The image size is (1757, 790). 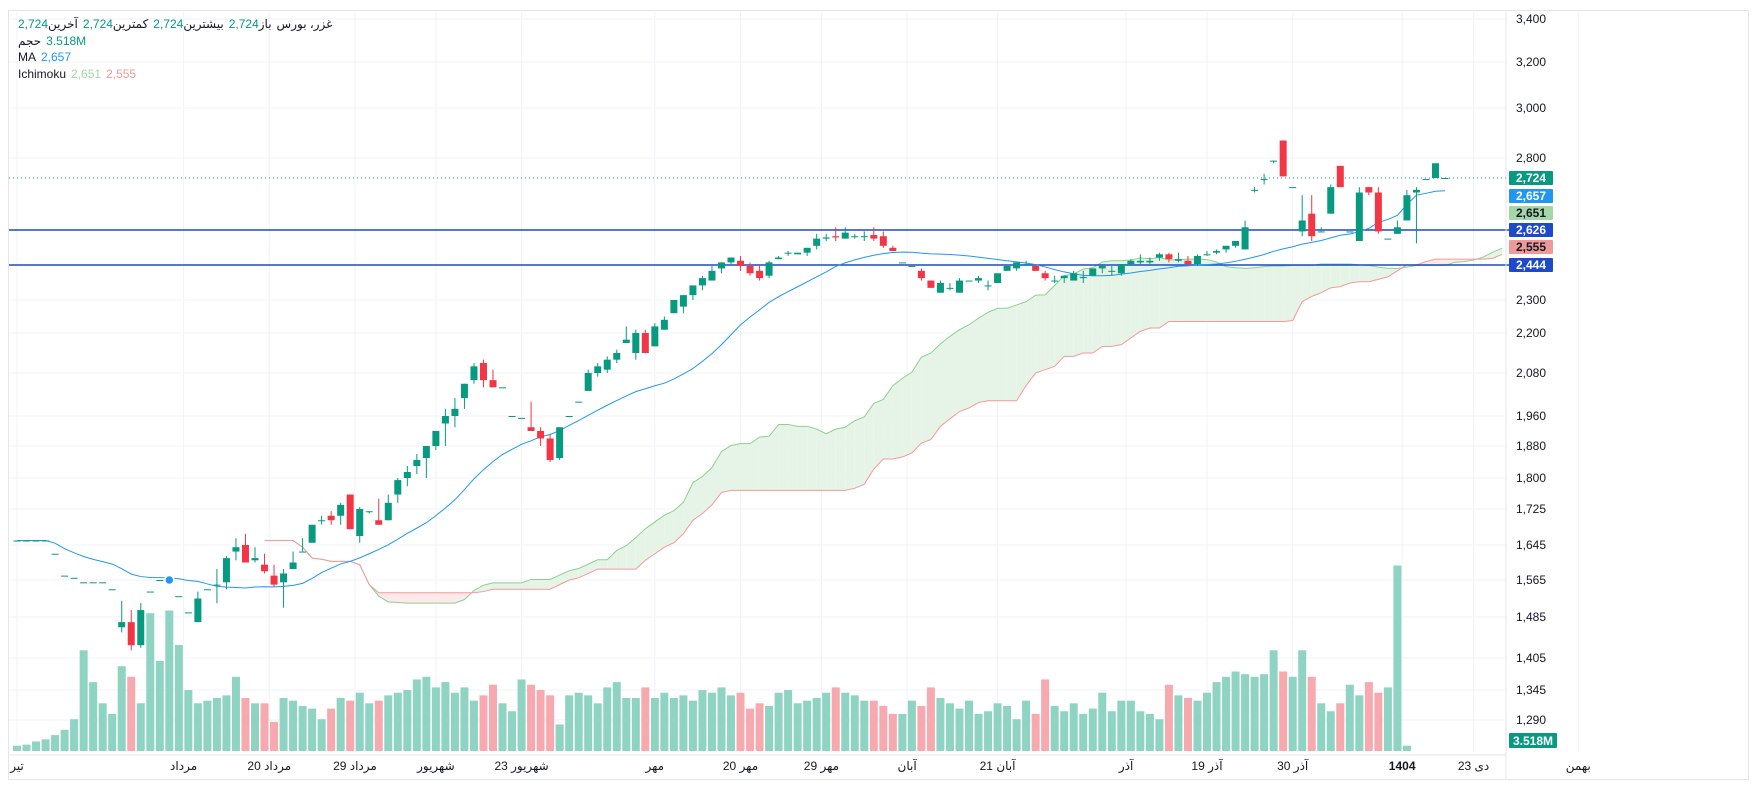 I want to click on ichimoku-row: Ichimoku 2,651 2,555, so click(x=175, y=74).